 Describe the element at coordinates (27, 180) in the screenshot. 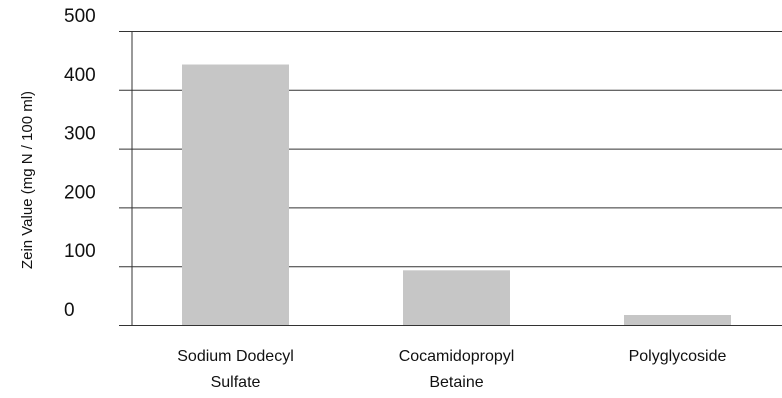

I see `y-axis-title: Zein Value (mg N / 100 ml)` at that location.